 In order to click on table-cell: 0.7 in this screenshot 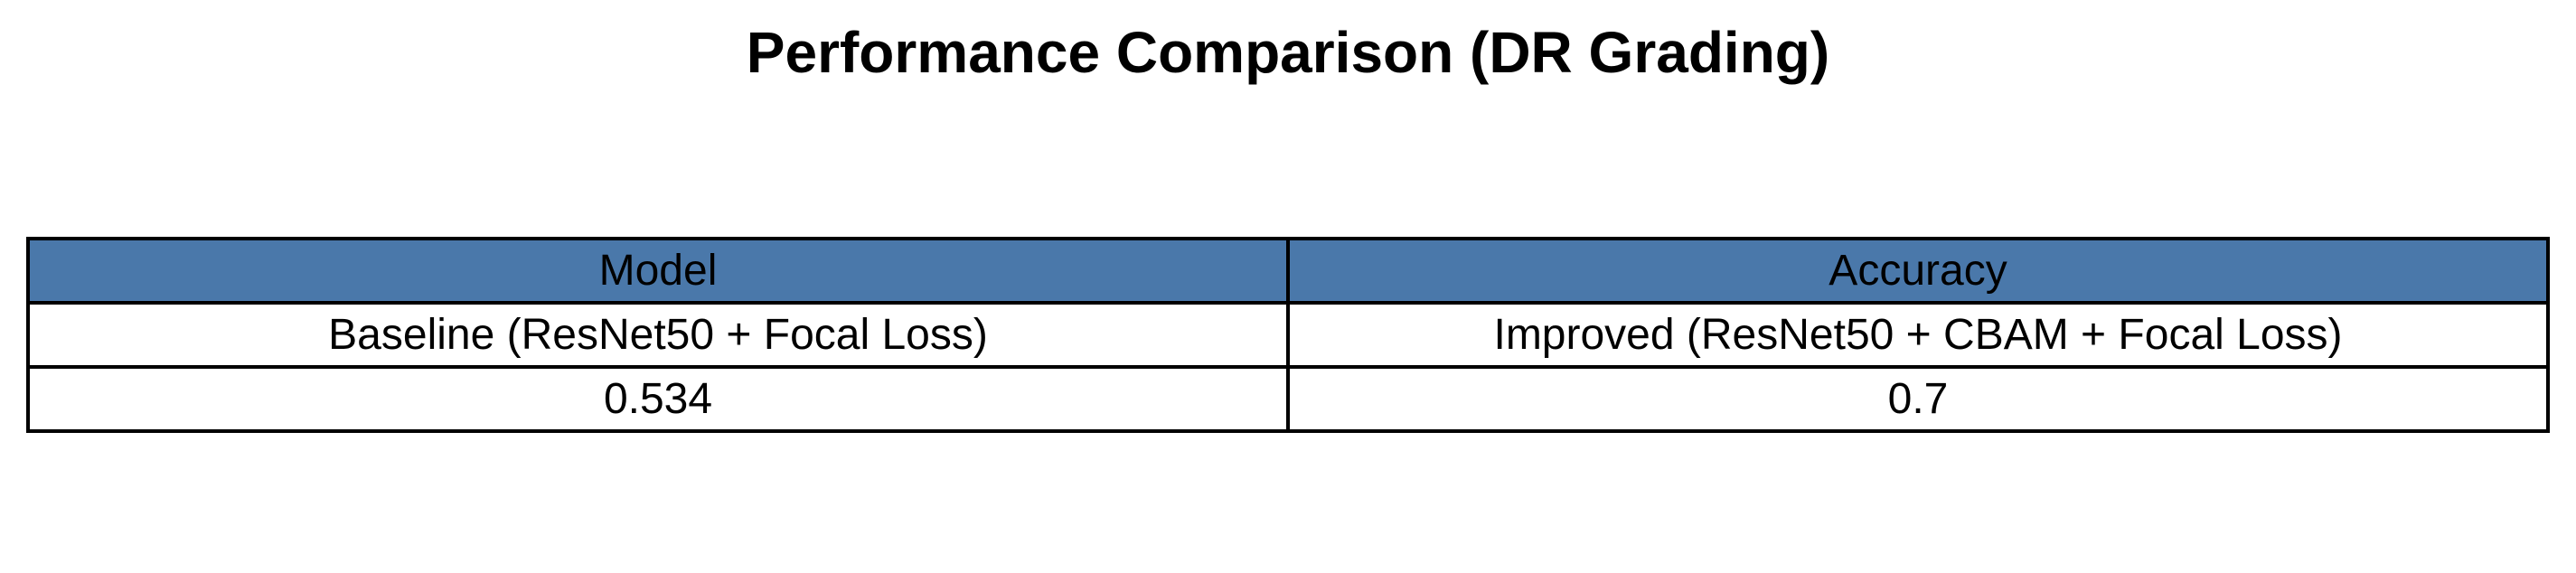, I will do `click(1918, 399)`.